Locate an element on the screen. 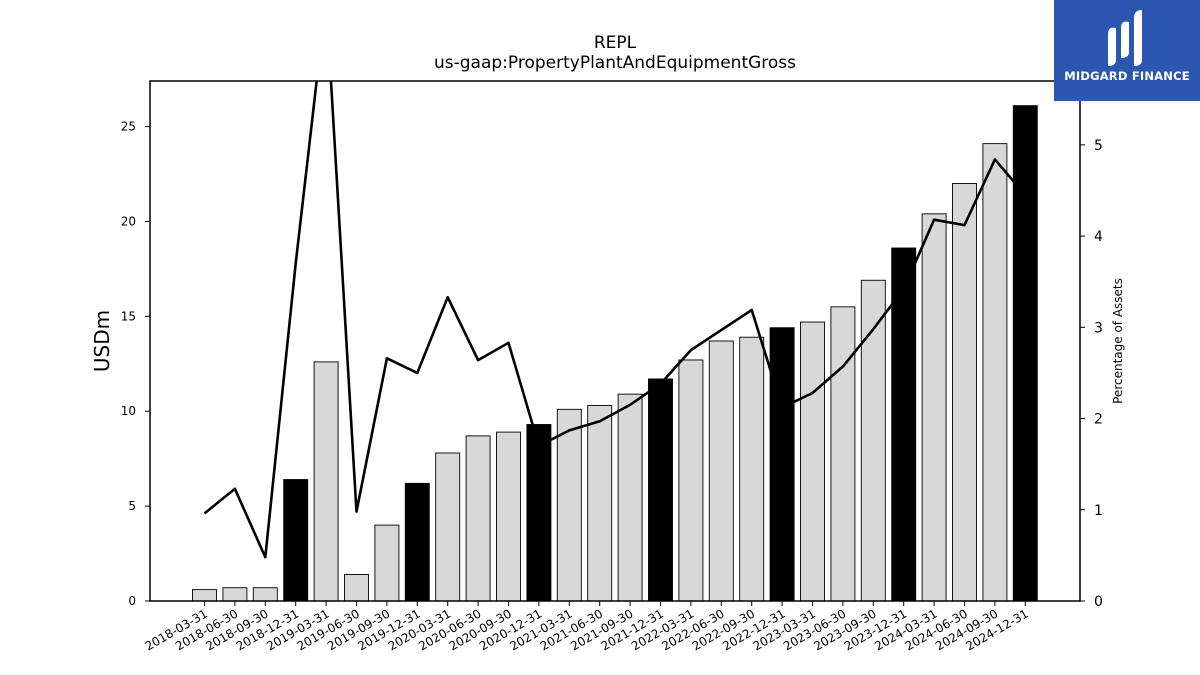  y2-tick-label: 4 is located at coordinates (1098, 237).